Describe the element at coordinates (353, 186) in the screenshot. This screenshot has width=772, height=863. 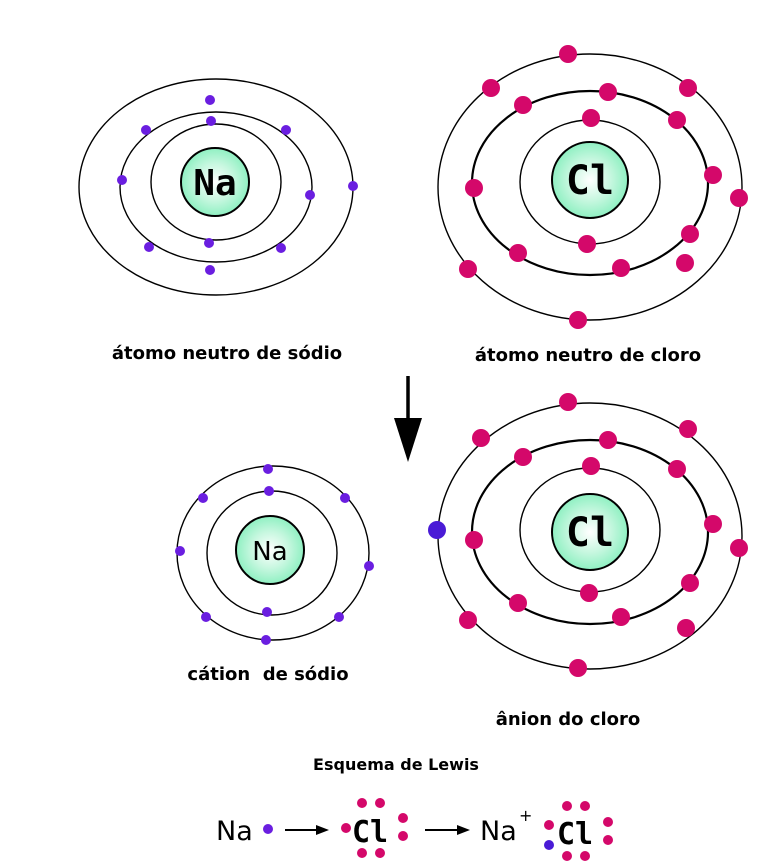
I see `valence-electron` at that location.